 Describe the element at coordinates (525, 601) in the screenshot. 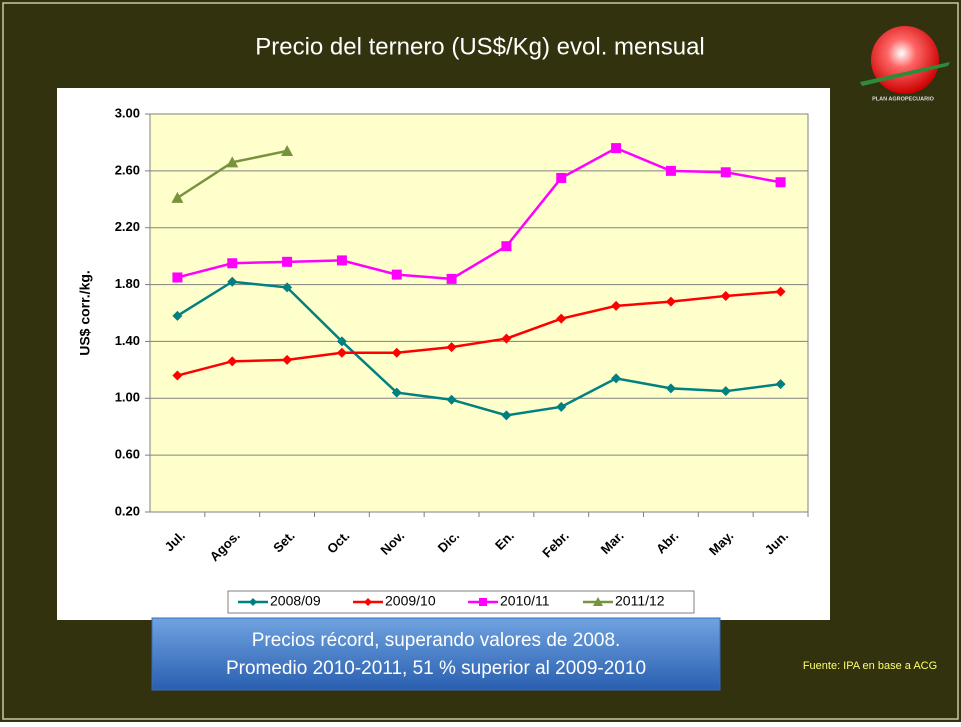

I see `legend-label: 2010/11` at that location.